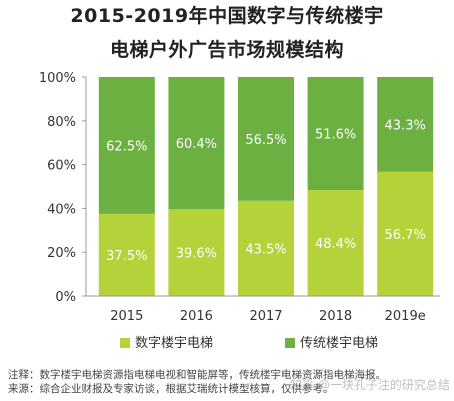 This screenshot has width=454, height=401. I want to click on y-tick-label: 100%, so click(57, 78).